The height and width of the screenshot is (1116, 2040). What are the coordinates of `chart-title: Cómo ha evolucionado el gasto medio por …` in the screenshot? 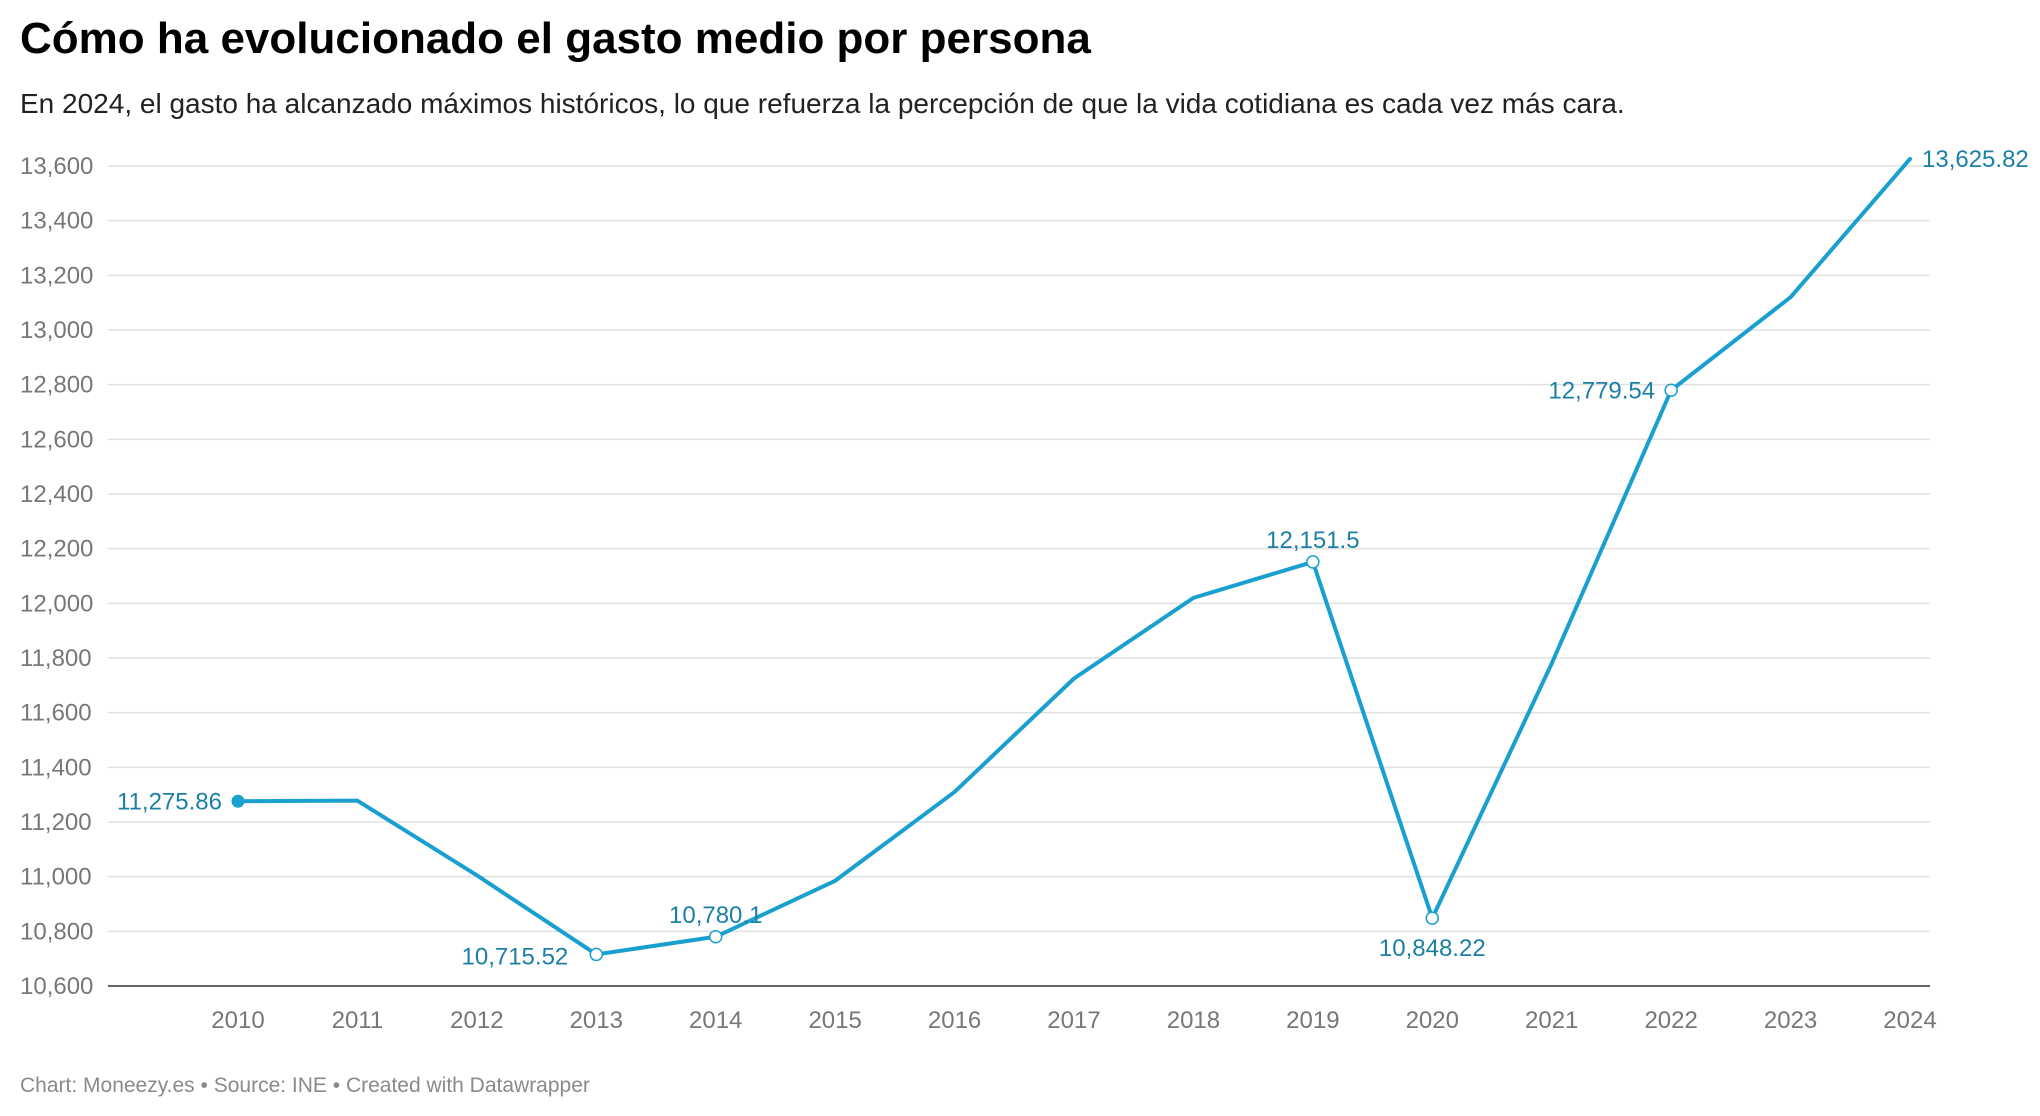 It's located at (555, 38).